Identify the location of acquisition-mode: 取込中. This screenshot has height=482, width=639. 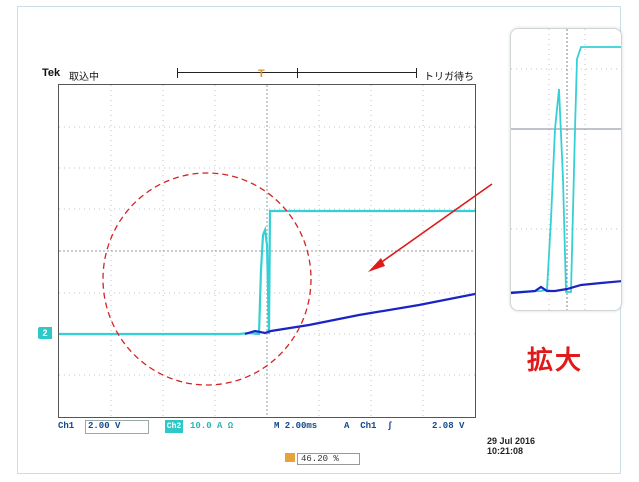
(84, 77).